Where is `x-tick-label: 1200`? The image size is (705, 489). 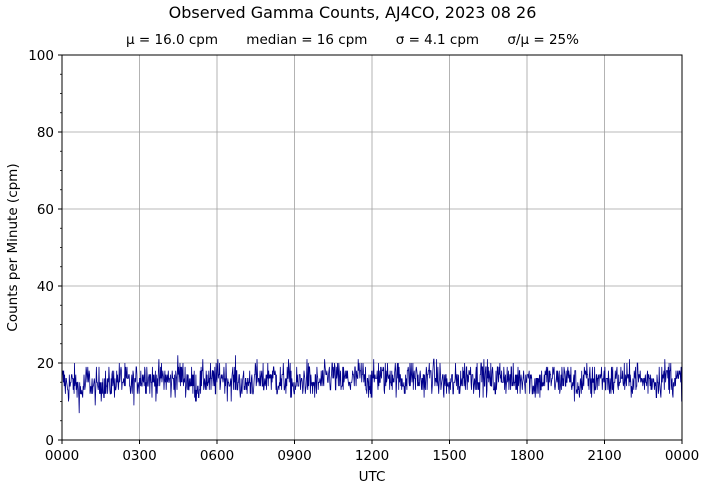
x-tick-label: 1200 is located at coordinates (372, 456).